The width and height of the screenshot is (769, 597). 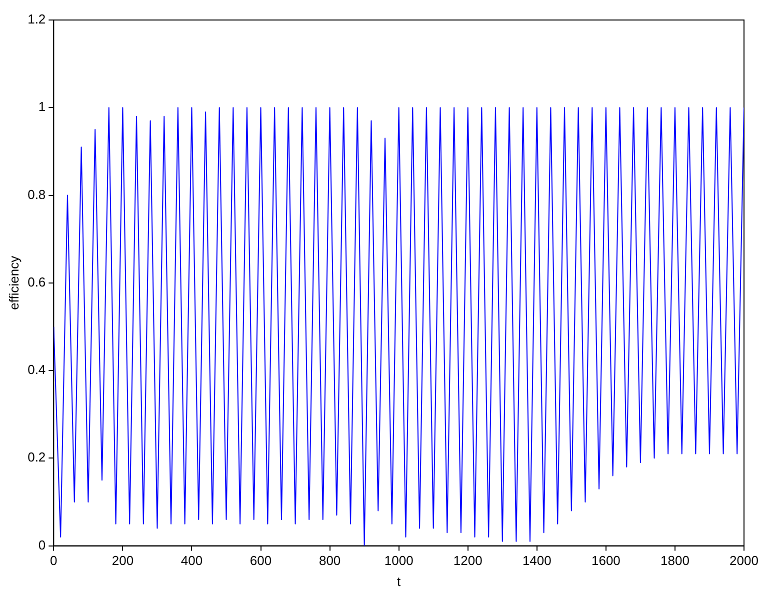 I want to click on y-tick-label: 0.4, so click(x=37, y=370).